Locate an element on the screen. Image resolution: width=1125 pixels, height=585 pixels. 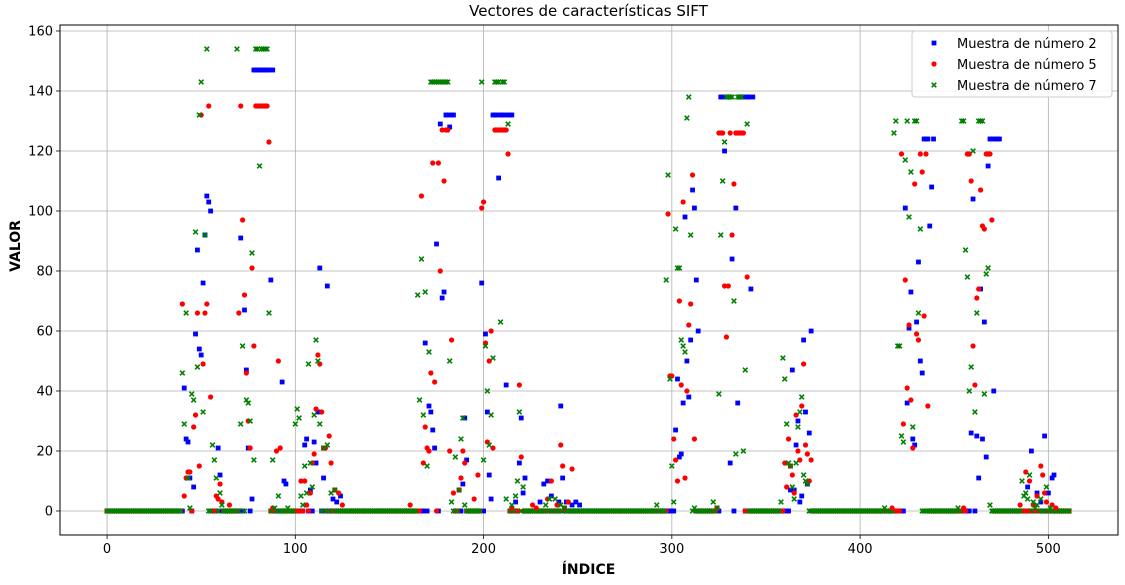
x-tick-label: 400 is located at coordinates (860, 549).